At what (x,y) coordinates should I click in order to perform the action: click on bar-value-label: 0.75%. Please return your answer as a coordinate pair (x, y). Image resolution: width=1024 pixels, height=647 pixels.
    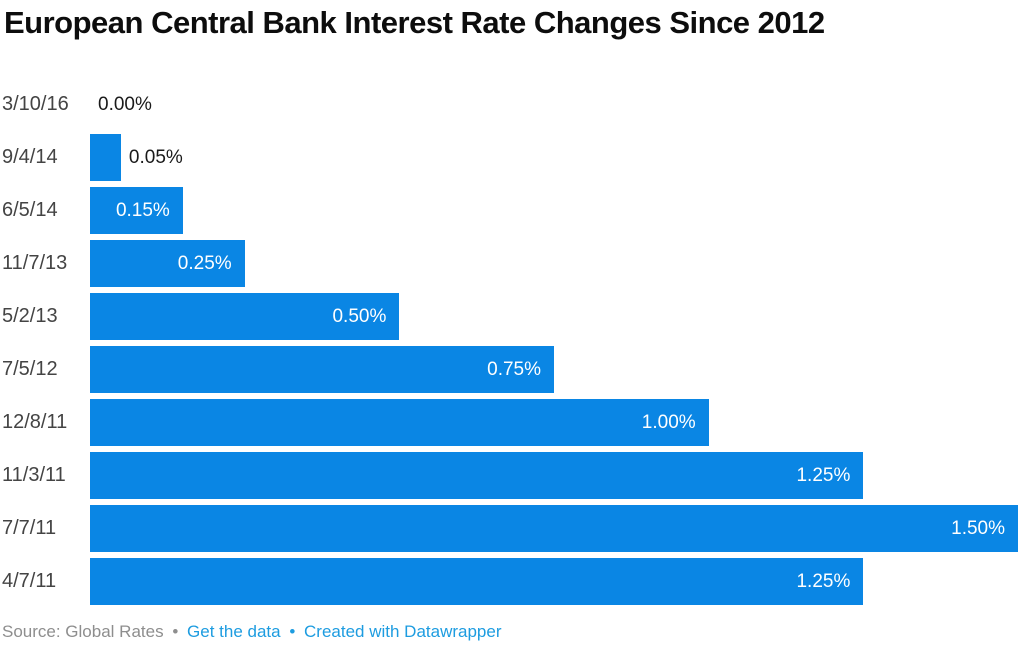
    Looking at the image, I should click on (514, 369).